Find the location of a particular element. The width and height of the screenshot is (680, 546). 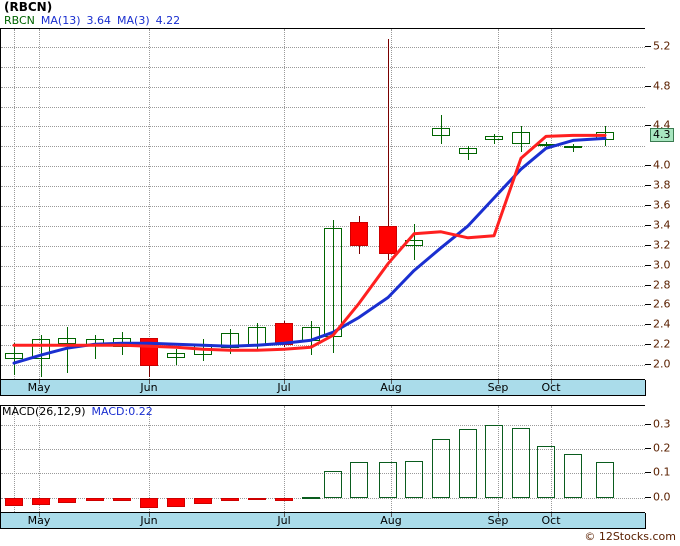

macd-month-label: Jul is located at coordinates (284, 520).